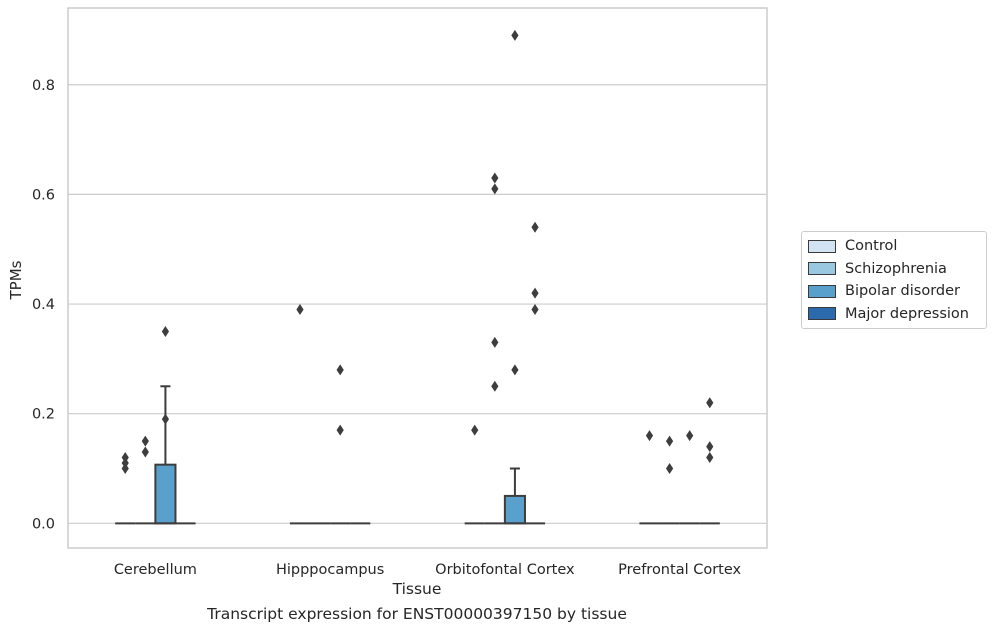  I want to click on legend-item: Control, so click(894, 246).